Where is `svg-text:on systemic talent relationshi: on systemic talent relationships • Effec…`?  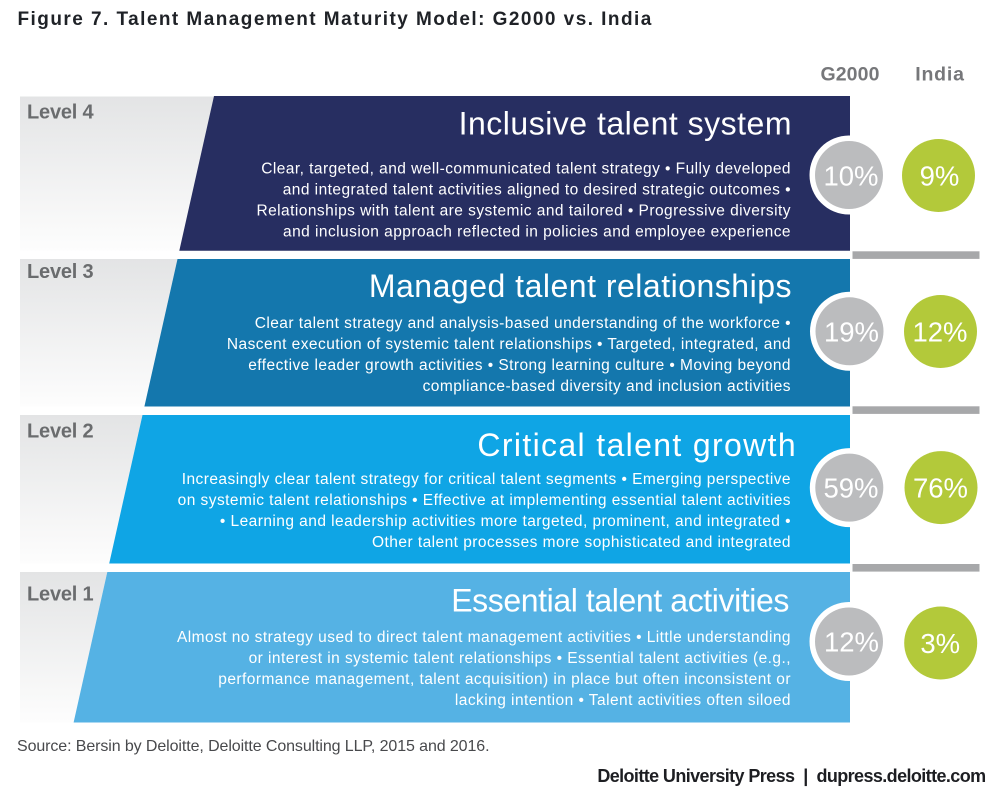
svg-text:on systemic talent relationshi: on systemic talent relationships • Effec… is located at coordinates (484, 500).